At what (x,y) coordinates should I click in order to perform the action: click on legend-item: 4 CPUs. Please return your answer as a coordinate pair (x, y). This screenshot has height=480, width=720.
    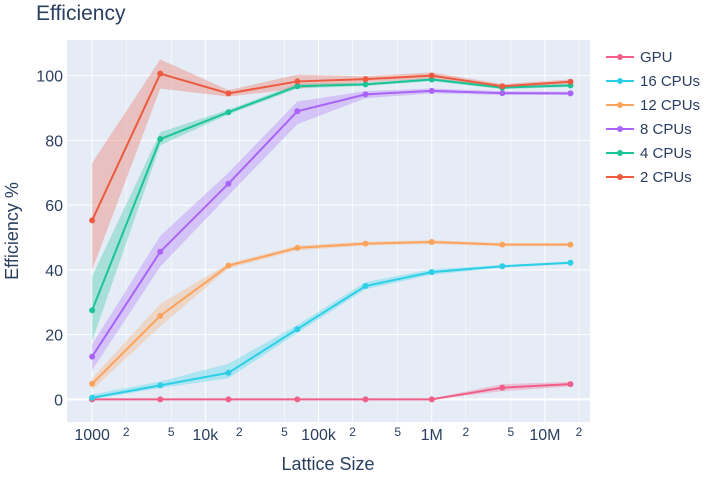
    Looking at the image, I should click on (649, 153).